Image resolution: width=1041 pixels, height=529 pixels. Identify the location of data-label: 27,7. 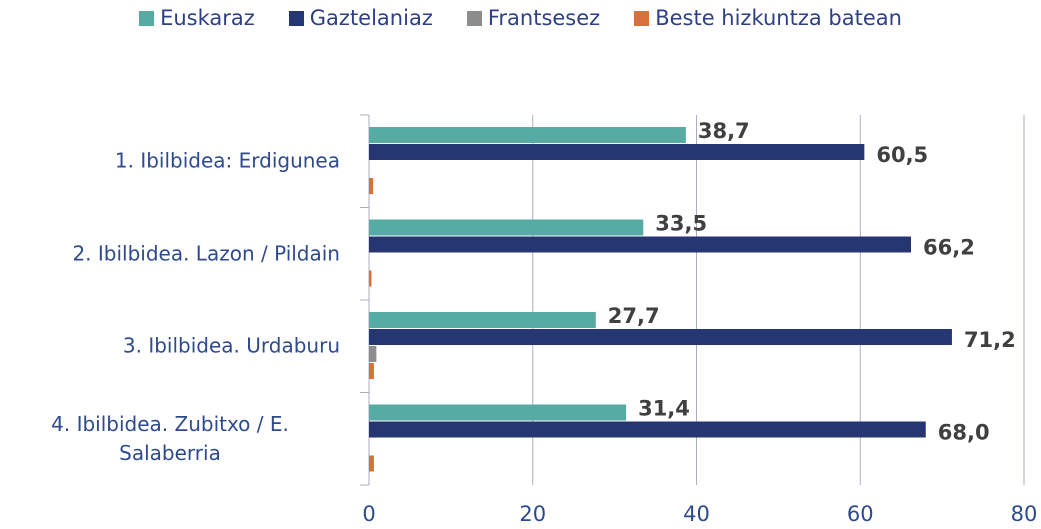
(634, 316).